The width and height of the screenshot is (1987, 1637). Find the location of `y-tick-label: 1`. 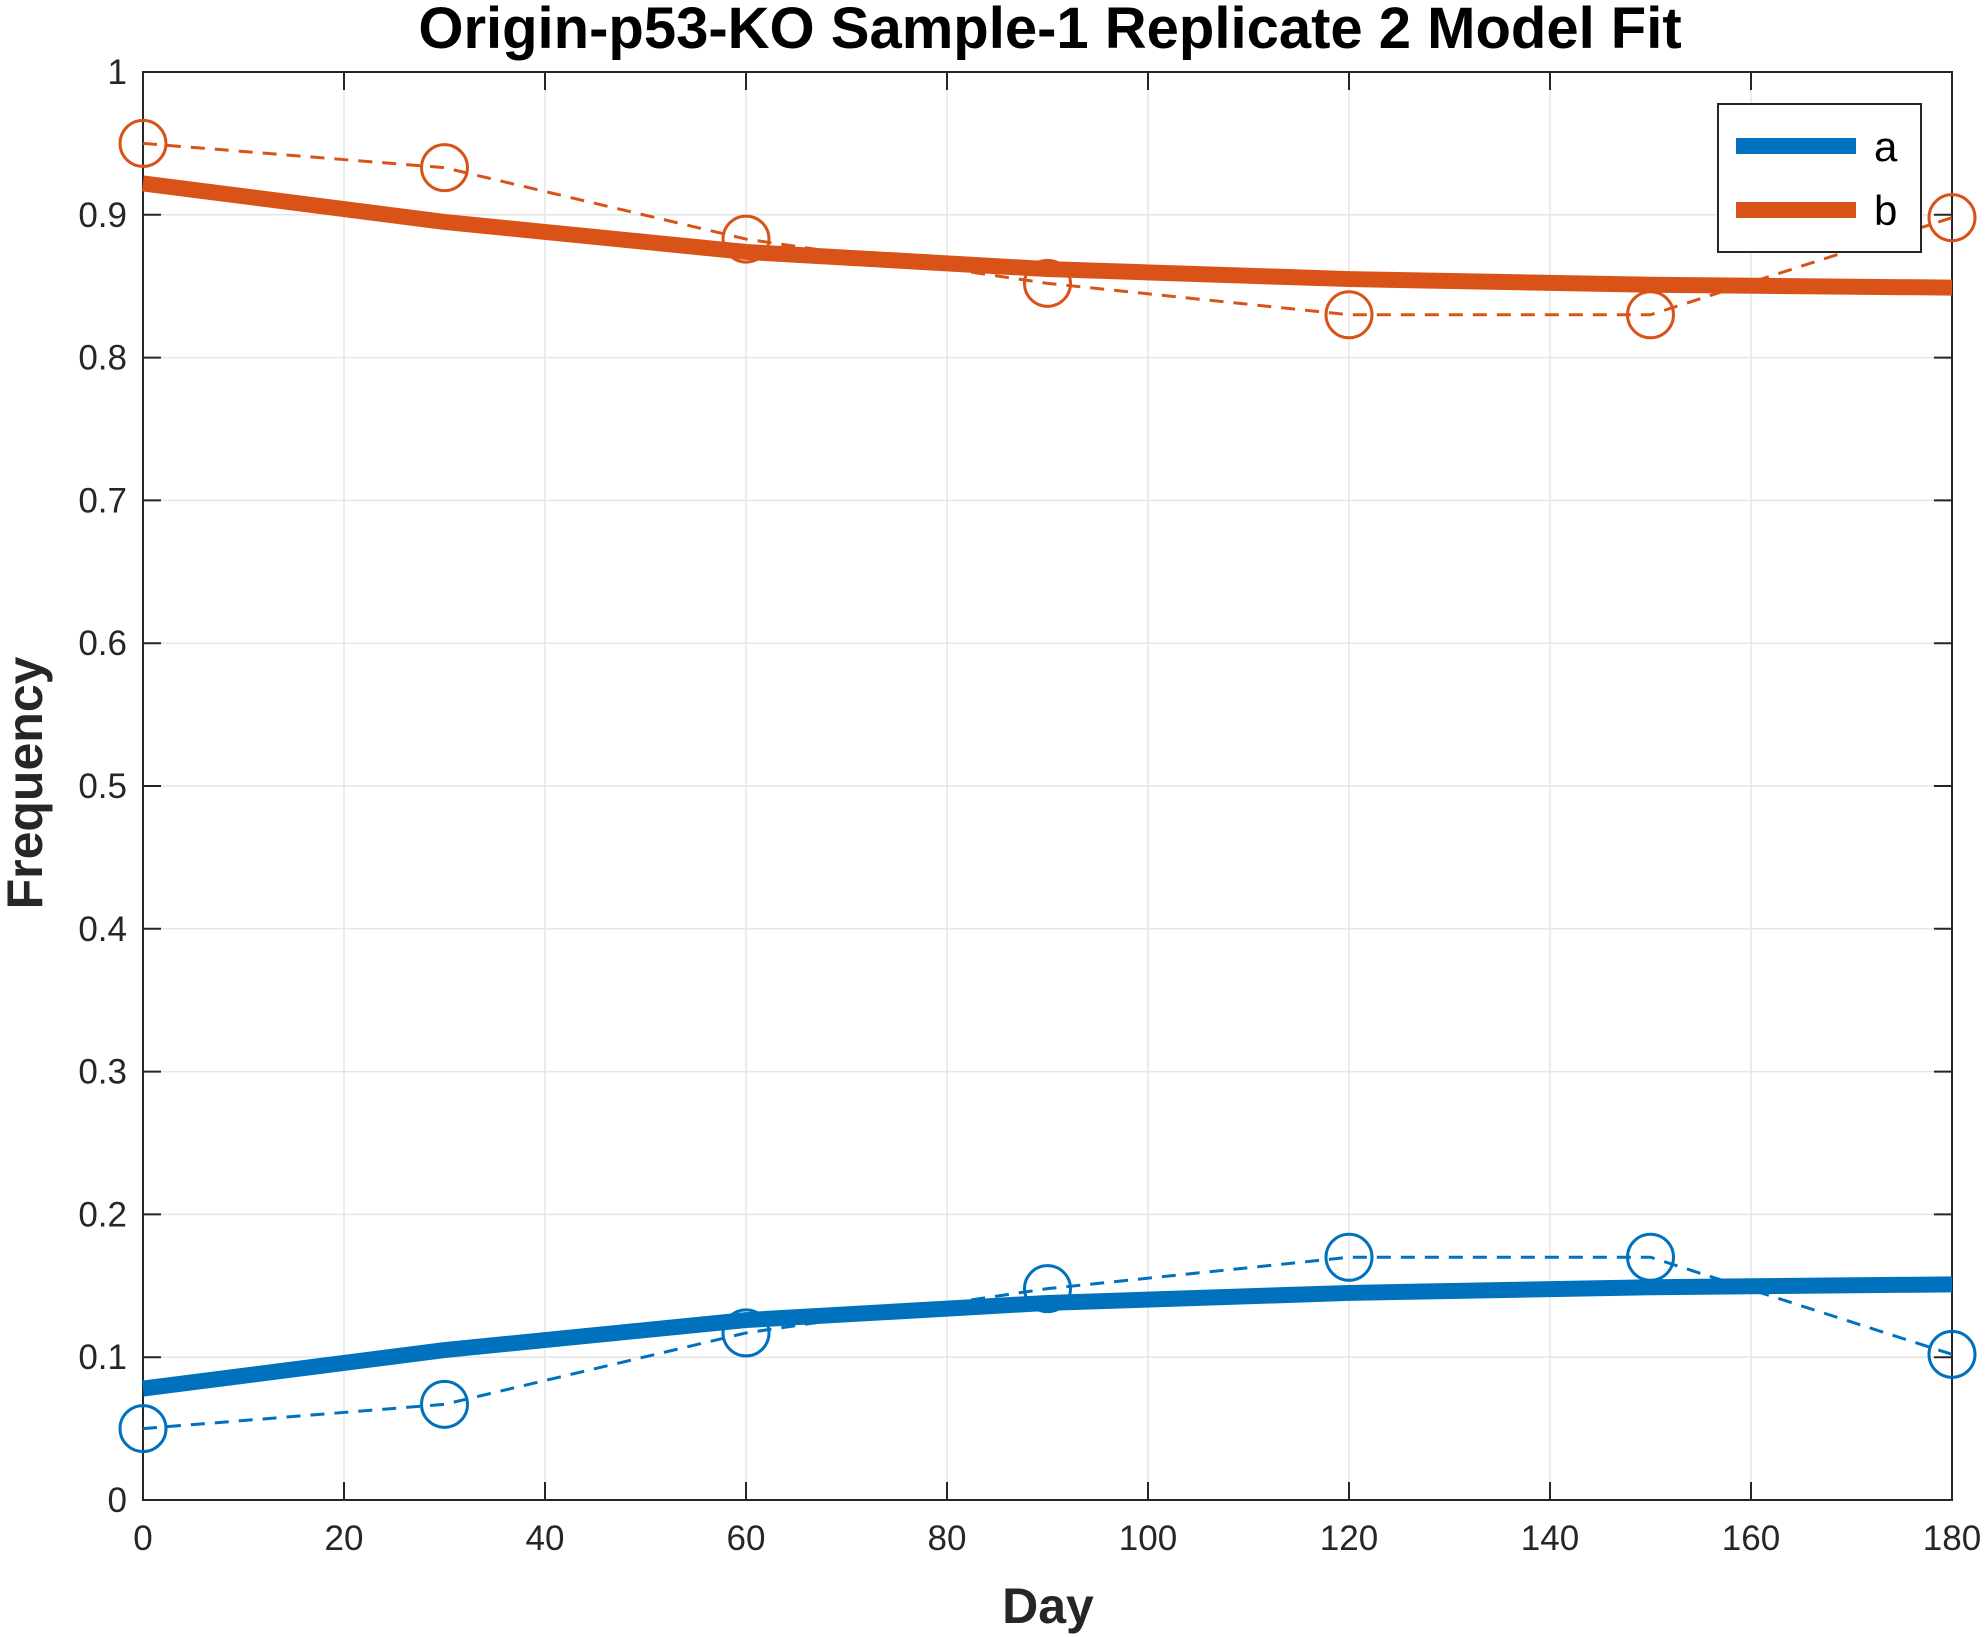

y-tick-label: 1 is located at coordinates (117, 72).